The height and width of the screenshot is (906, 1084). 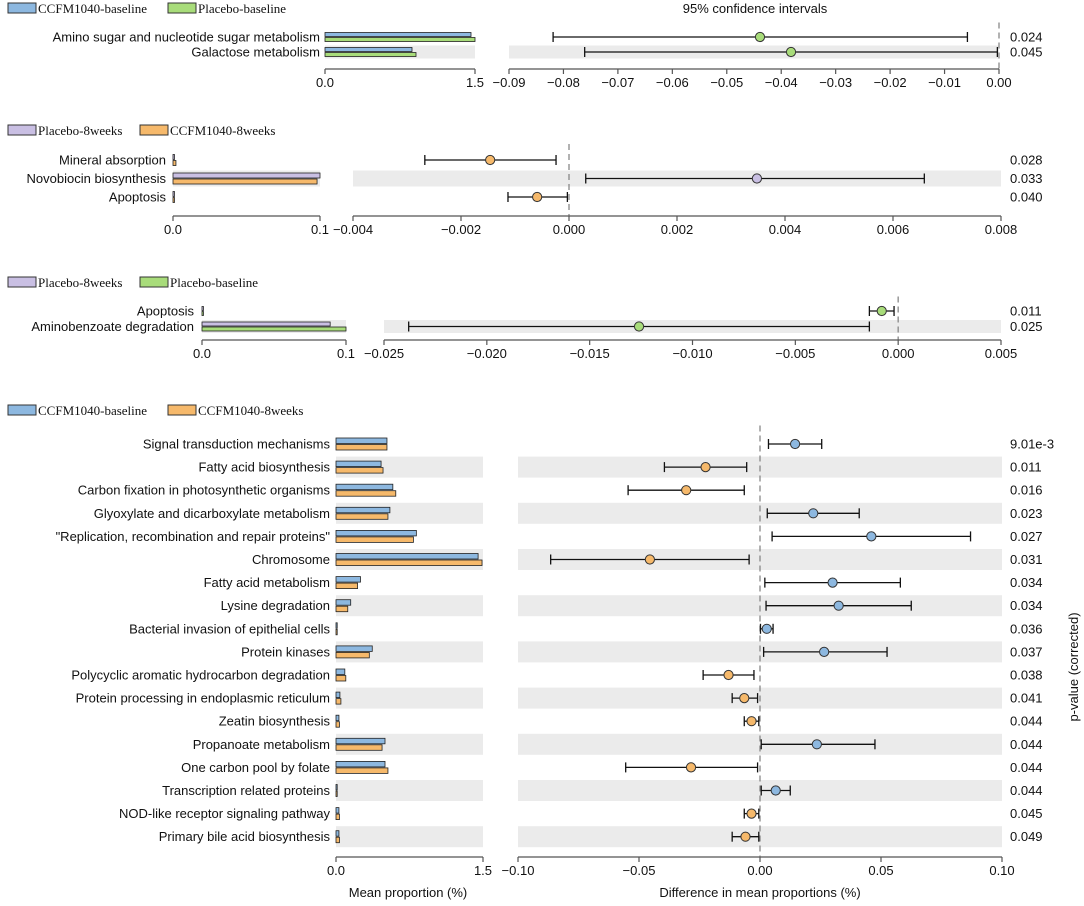 I want to click on diff-point-p3-r15, so click(x=775, y=790).